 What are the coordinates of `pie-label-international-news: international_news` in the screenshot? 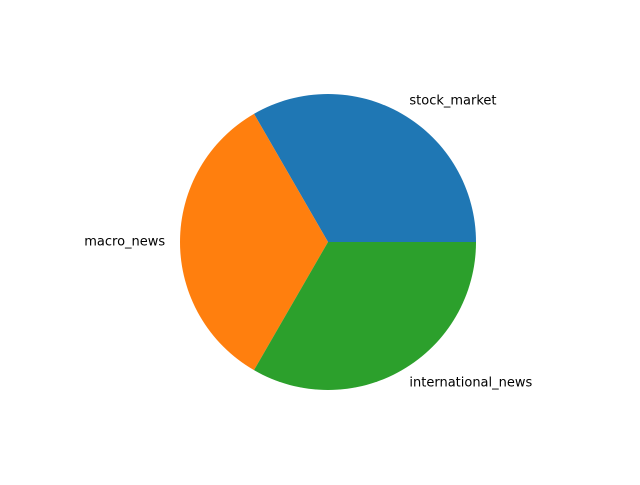 It's located at (470, 382).